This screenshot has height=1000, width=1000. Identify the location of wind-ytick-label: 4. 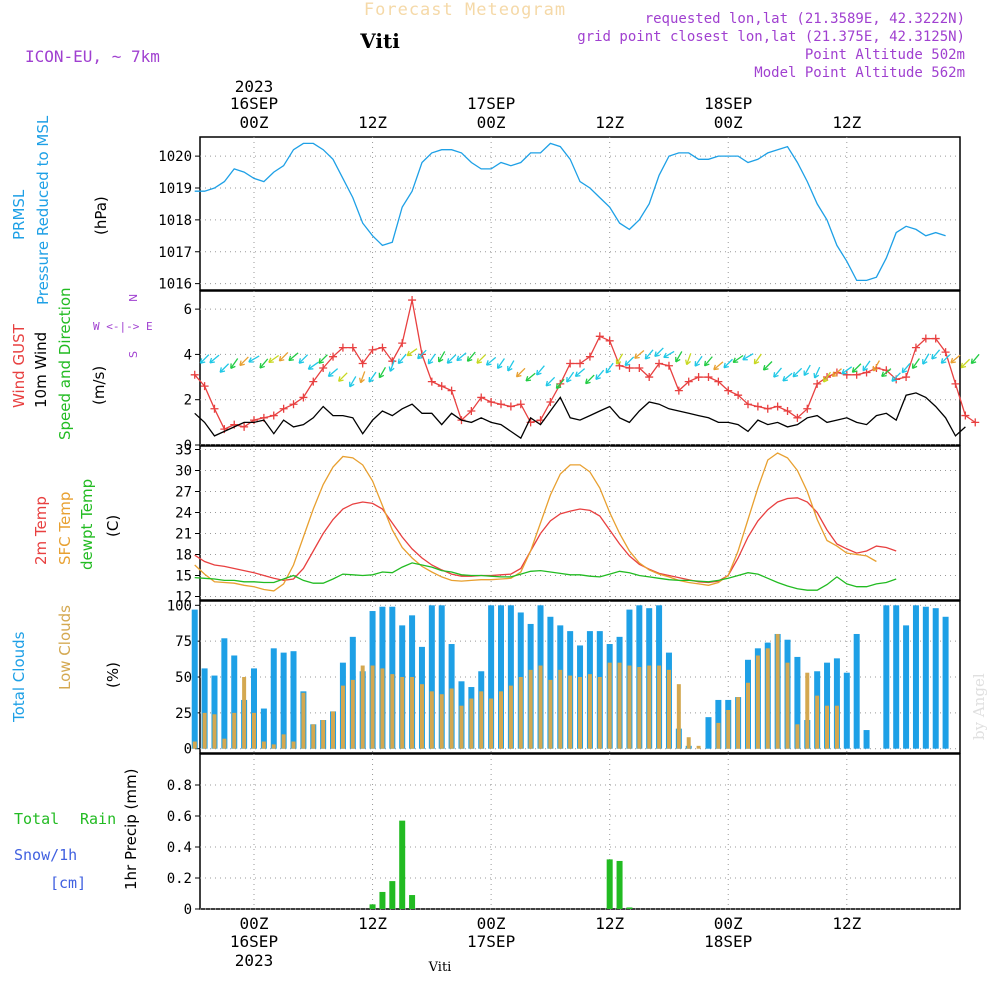
(188, 355).